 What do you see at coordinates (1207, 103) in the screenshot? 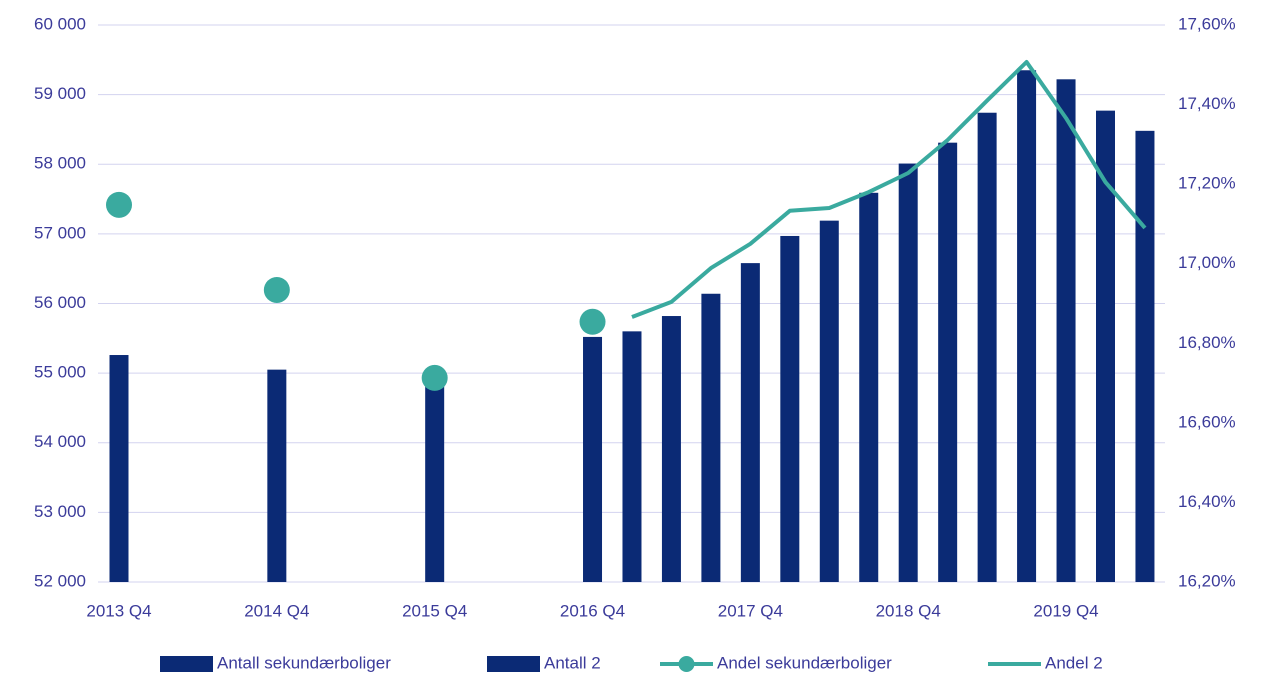
I see `y2-tick-label: 17,40%` at bounding box center [1207, 103].